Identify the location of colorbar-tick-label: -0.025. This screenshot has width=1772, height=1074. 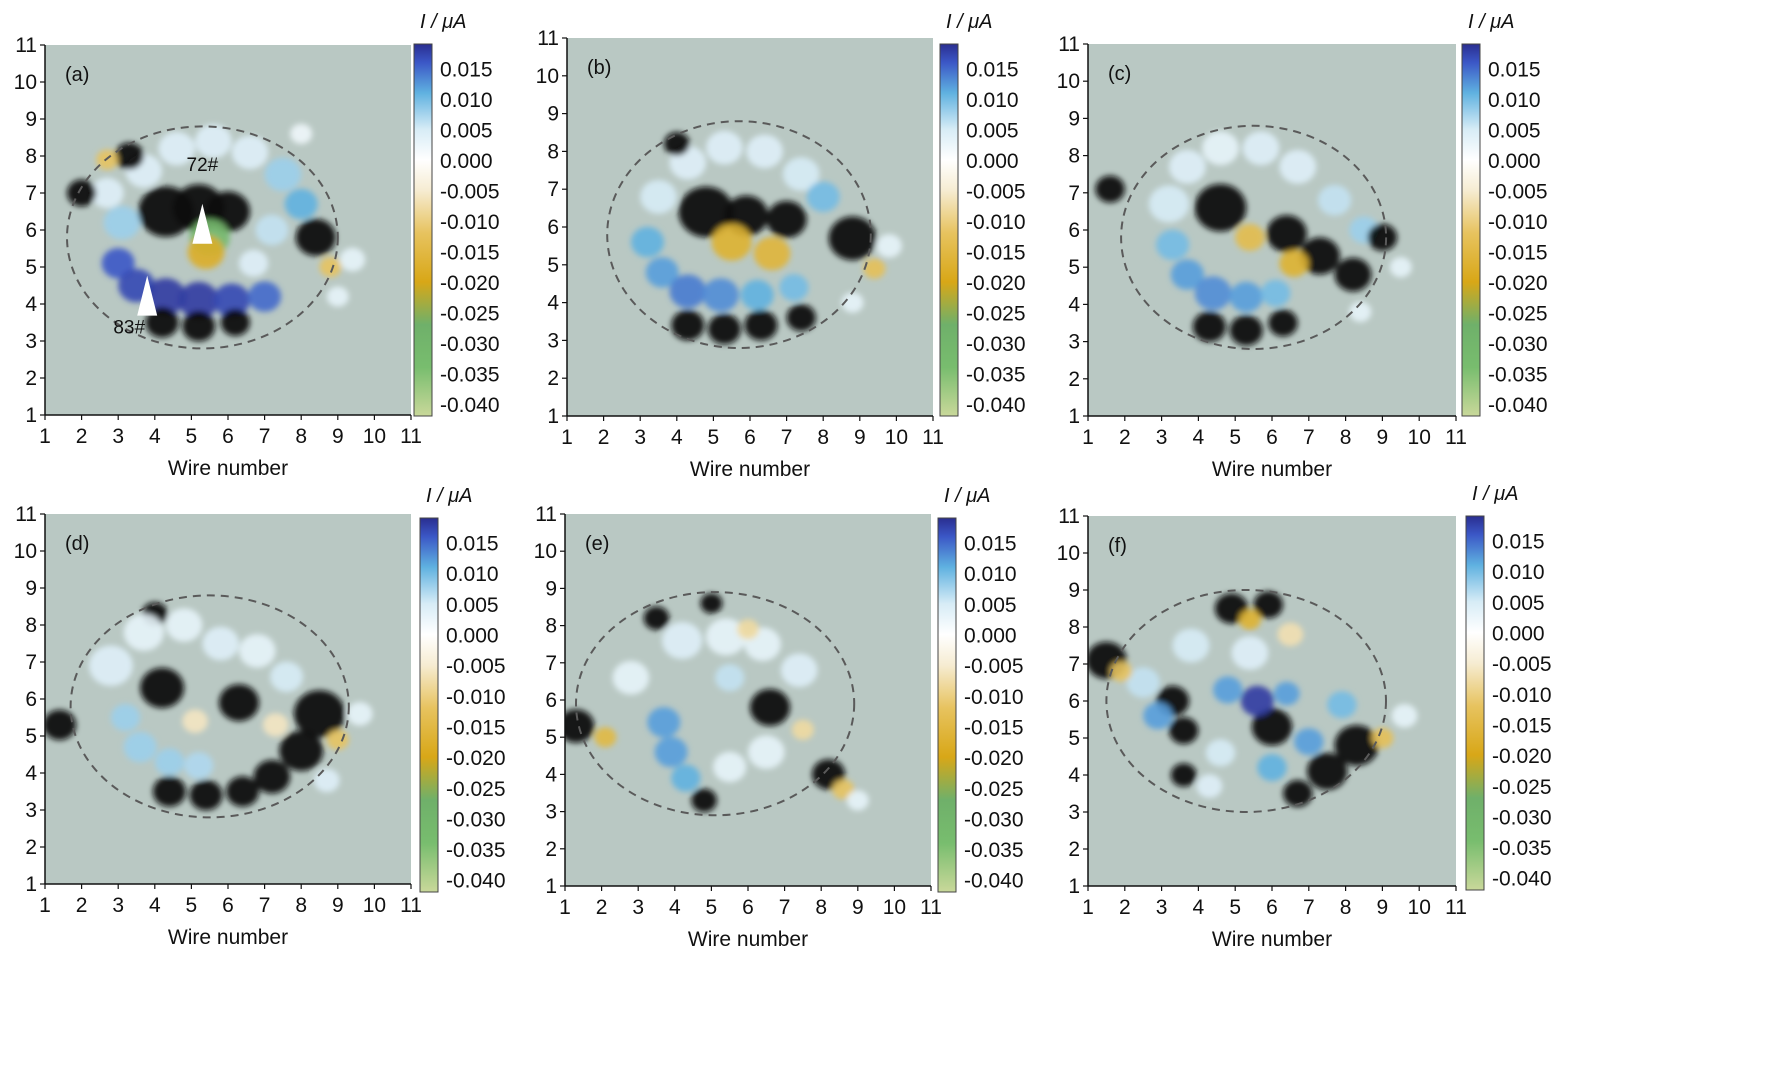
(996, 313).